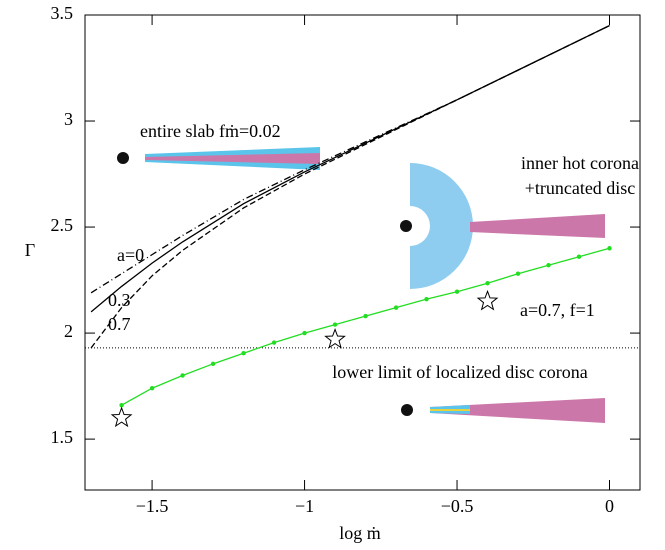 The image size is (665, 550). I want to click on annotation: 0.7, so click(119, 324).